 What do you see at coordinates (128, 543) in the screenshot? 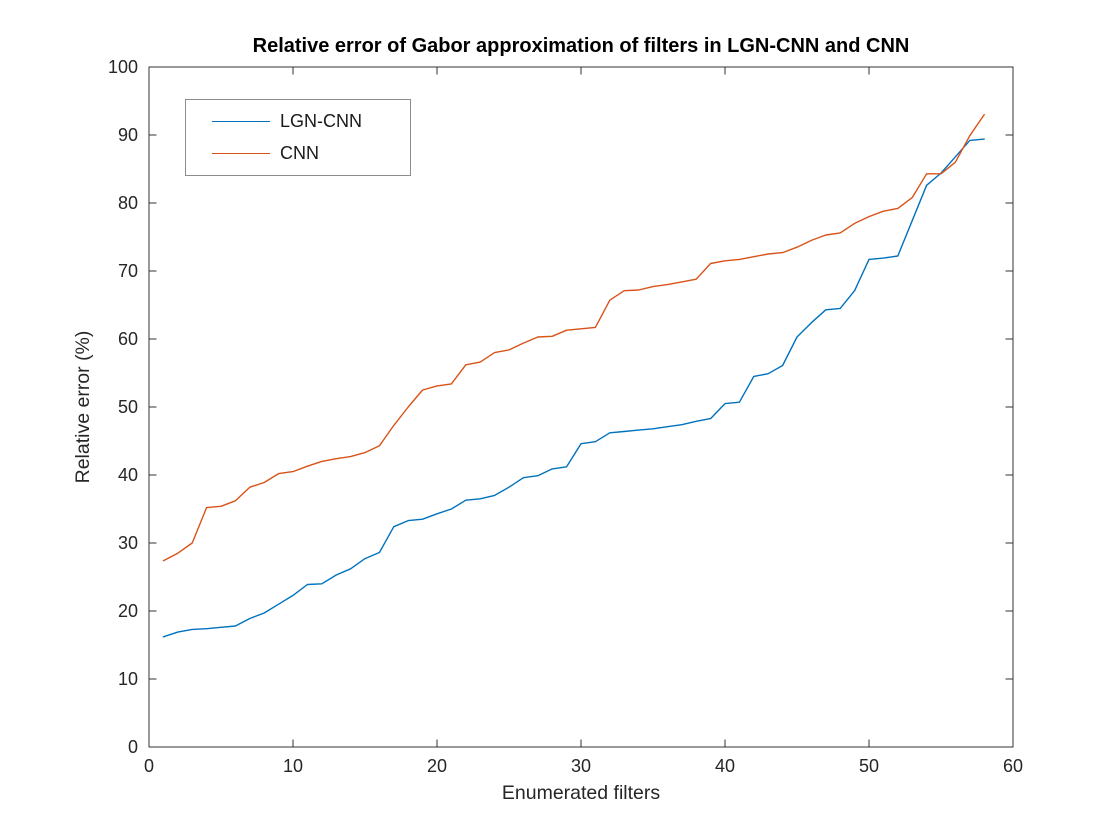
I see `y-tick-label: 30` at bounding box center [128, 543].